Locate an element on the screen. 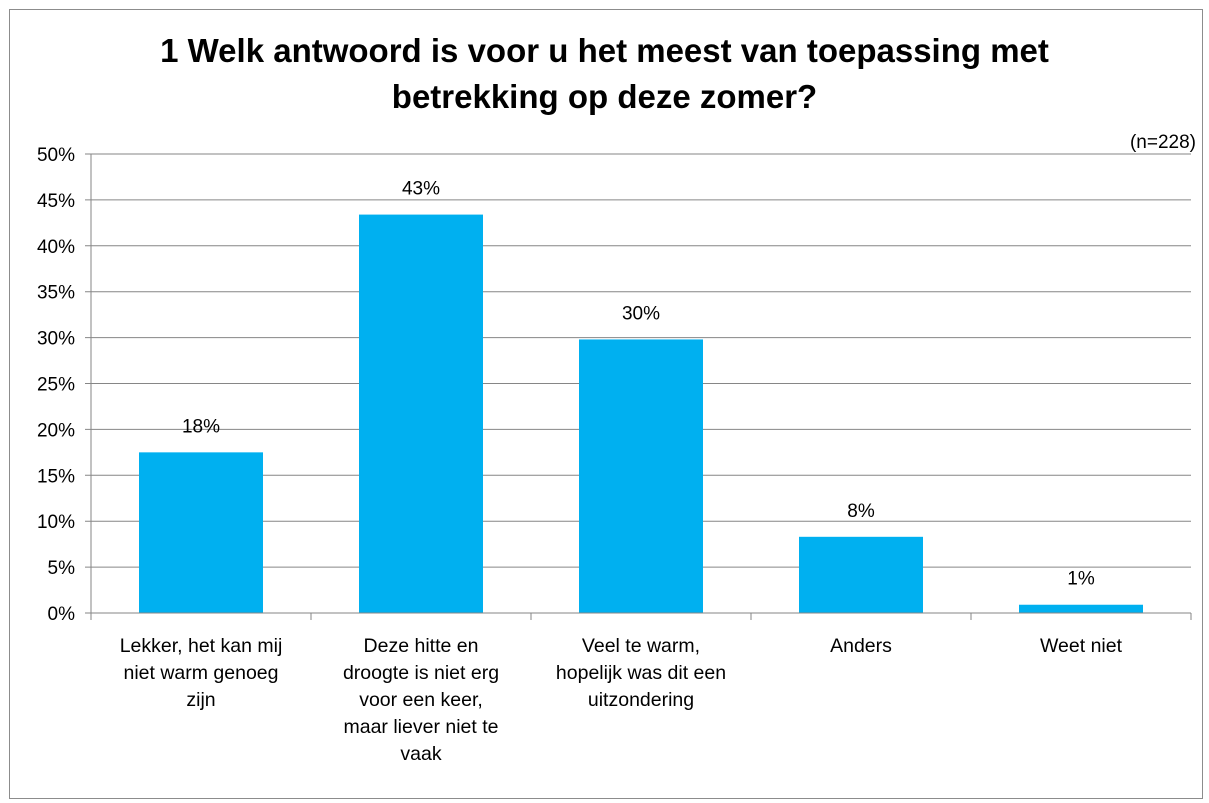  x-category-label-line: Anders is located at coordinates (861, 646).